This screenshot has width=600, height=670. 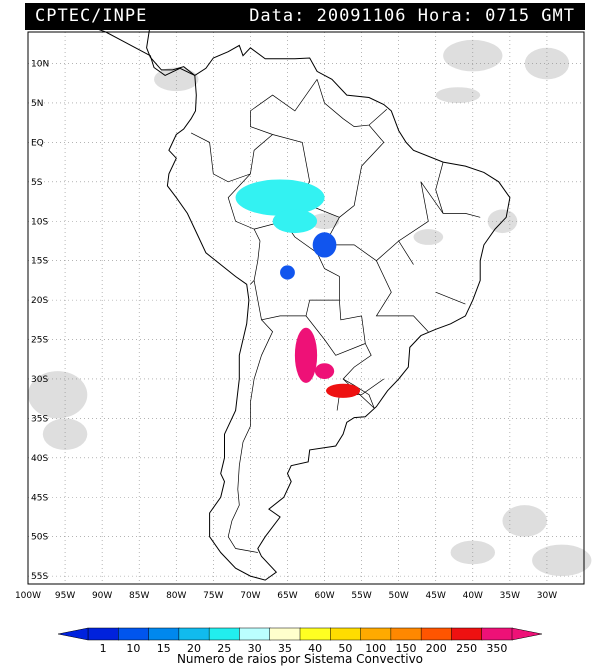 What do you see at coordinates (406, 648) in the screenshot?
I see `legend-tick-label: 150` at bounding box center [406, 648].